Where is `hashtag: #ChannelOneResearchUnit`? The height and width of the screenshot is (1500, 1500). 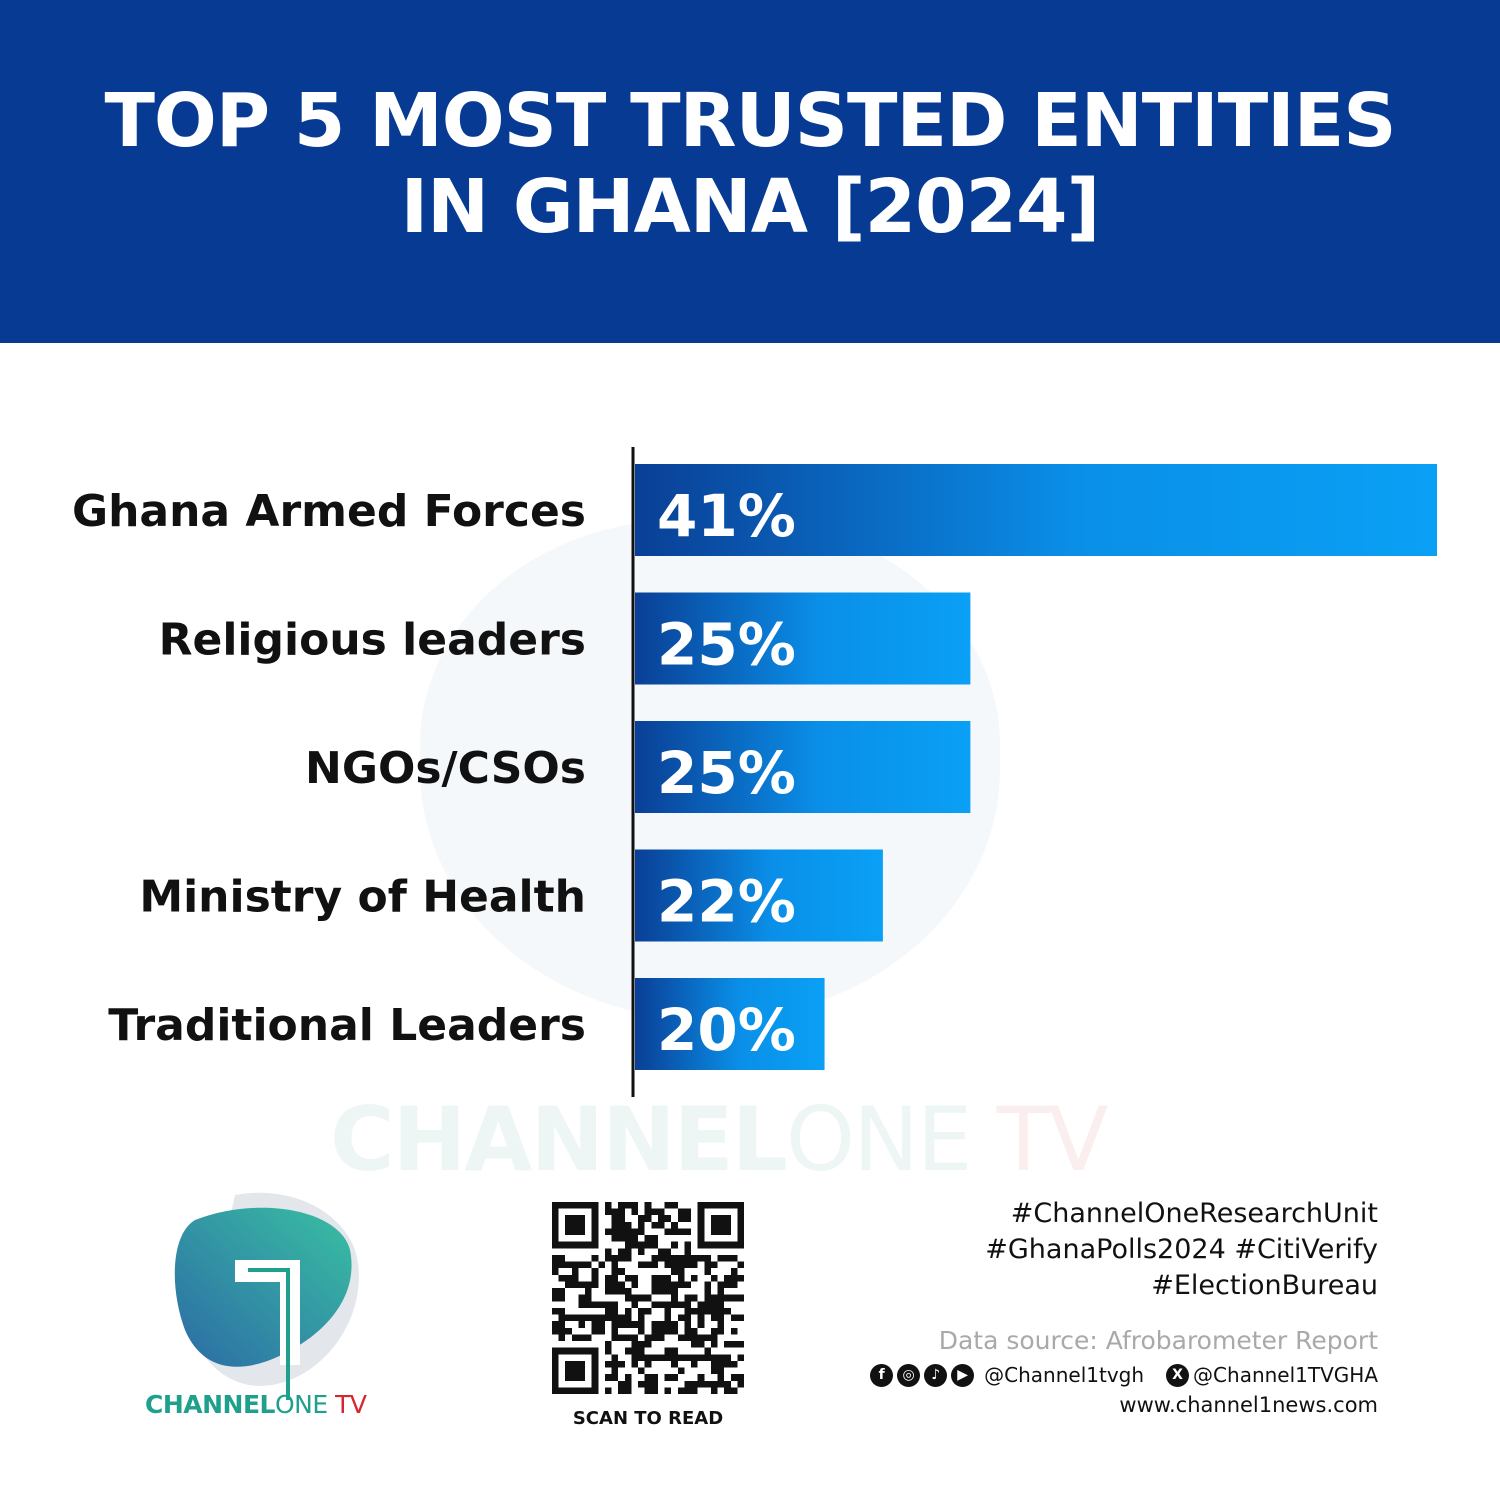 hashtag: #ChannelOneResearchUnit is located at coordinates (1194, 1213).